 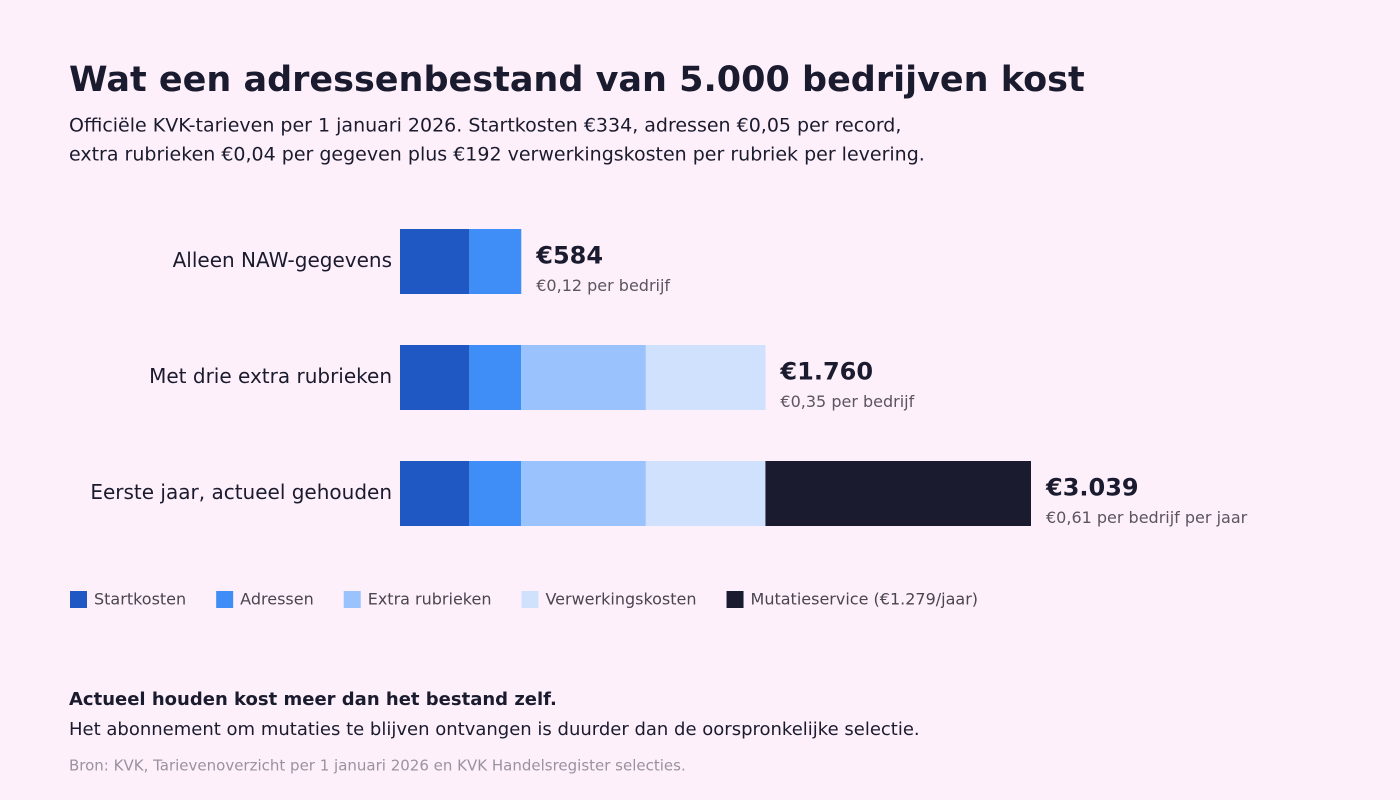 I want to click on legend-label: Mutatieservice (€1.279/jaar), so click(x=864, y=599).